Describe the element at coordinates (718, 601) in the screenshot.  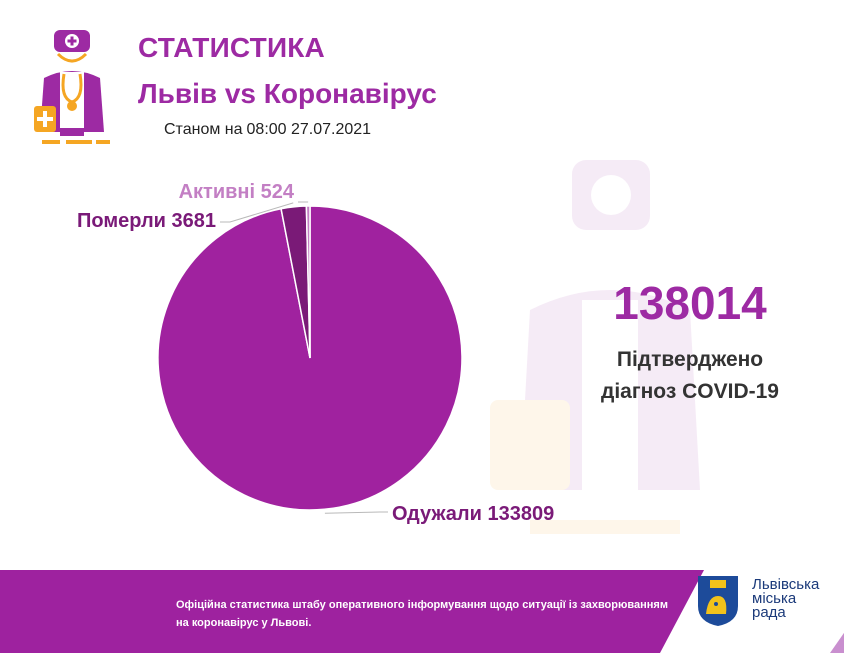
I see `coat-of-arms-icon` at that location.